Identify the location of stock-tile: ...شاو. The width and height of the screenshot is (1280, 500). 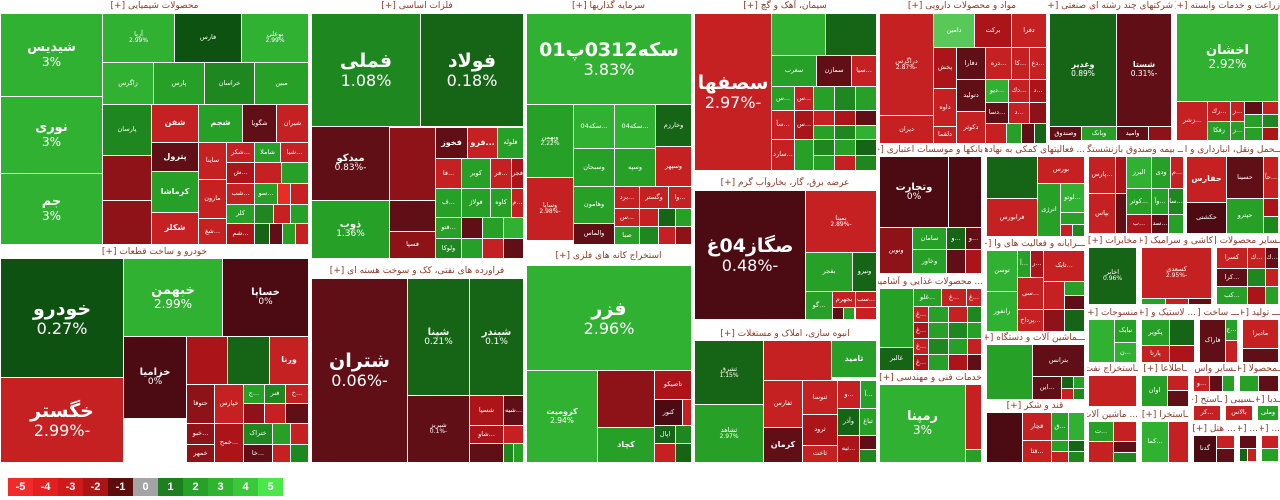
(486, 434).